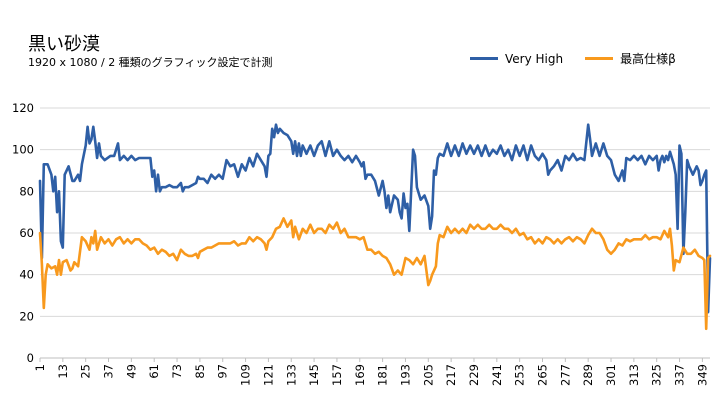  What do you see at coordinates (64, 44) in the screenshot?
I see `chart-title: 黒い砂漠` at bounding box center [64, 44].